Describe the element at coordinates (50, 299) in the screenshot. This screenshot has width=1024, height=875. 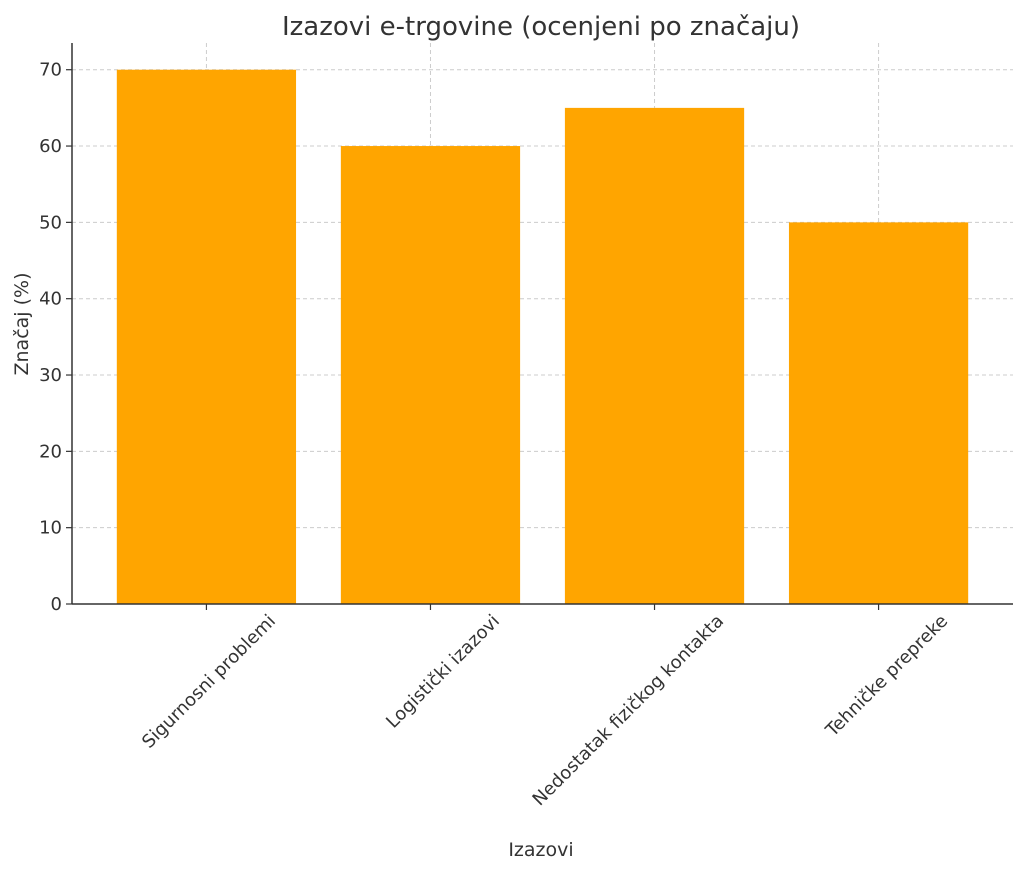
I see `y-tick-label: 40` at that location.